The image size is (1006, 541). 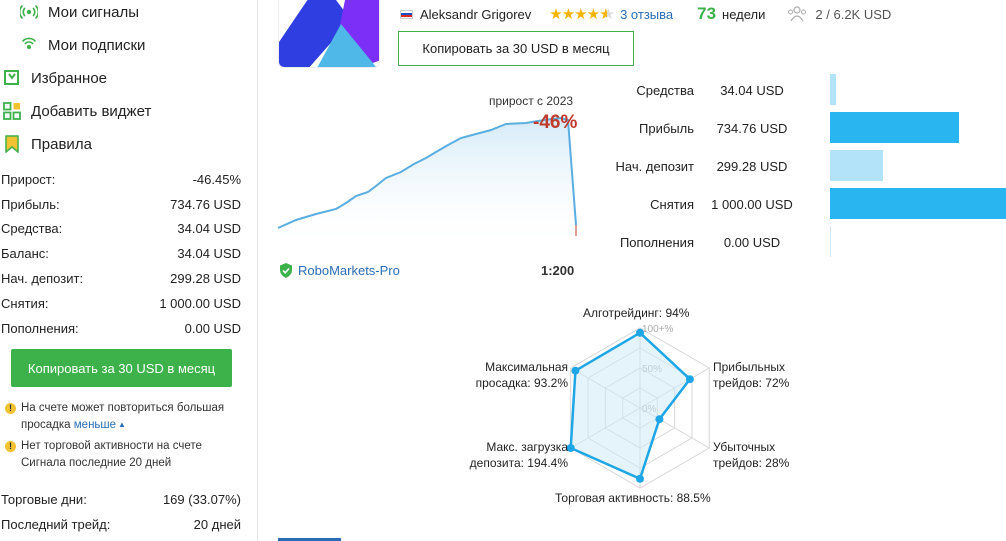 I want to click on radar-value-area, so click(x=630, y=406).